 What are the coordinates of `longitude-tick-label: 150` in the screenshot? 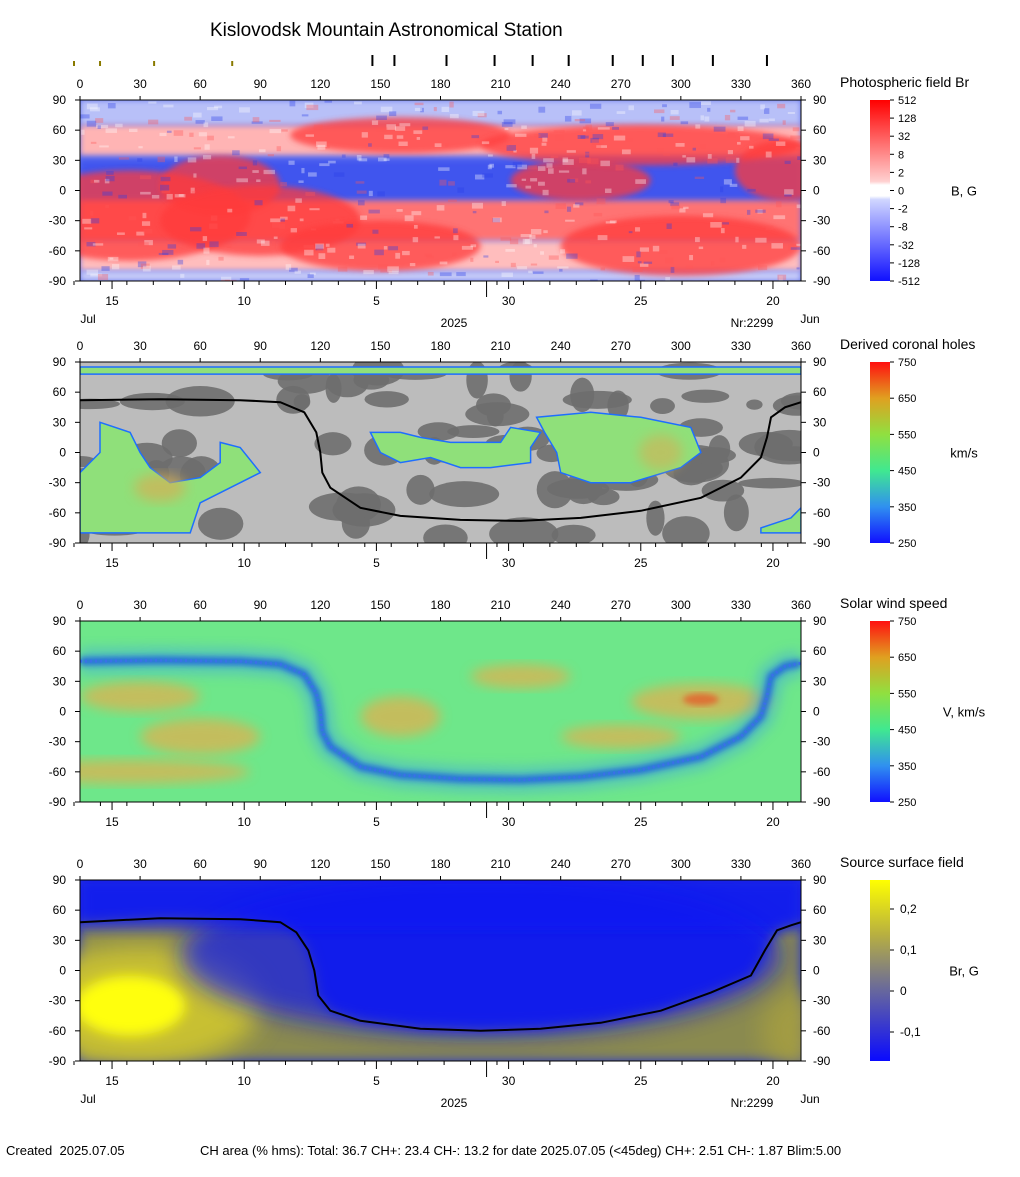 It's located at (380, 84).